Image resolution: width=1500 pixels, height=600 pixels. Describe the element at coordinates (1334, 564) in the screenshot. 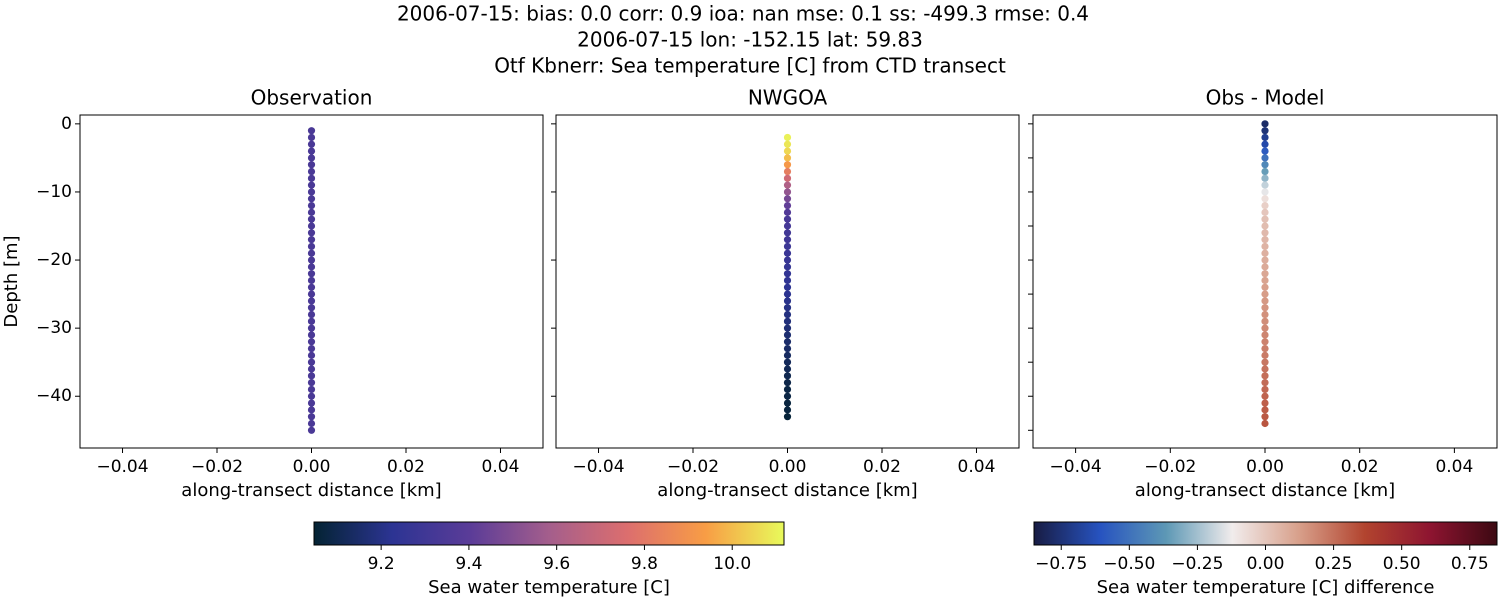

I see `colorbar-tick-label: 0.25` at that location.